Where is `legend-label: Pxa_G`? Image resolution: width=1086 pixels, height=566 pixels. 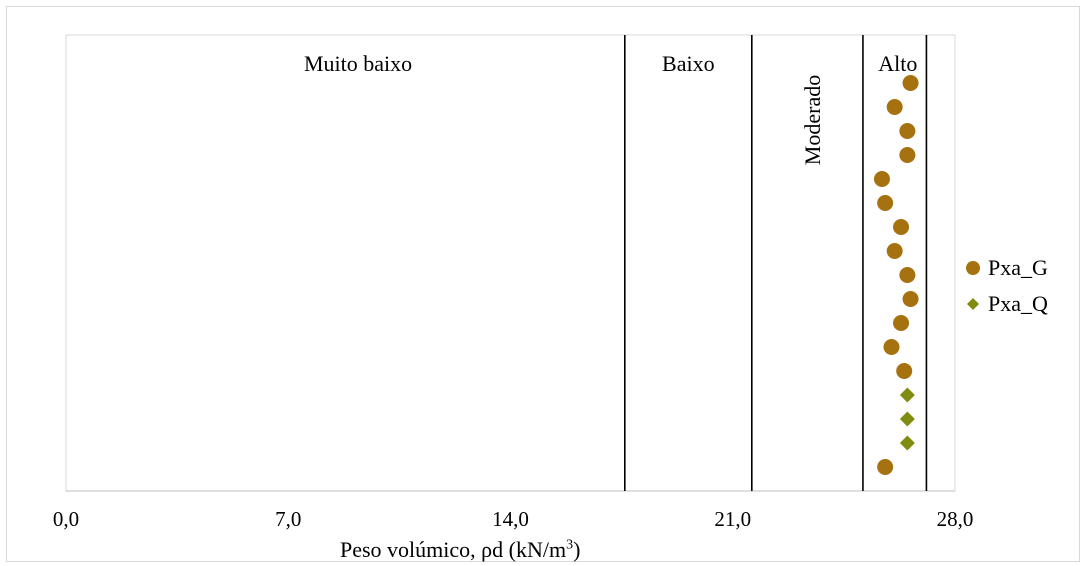 legend-label: Pxa_G is located at coordinates (1018, 267).